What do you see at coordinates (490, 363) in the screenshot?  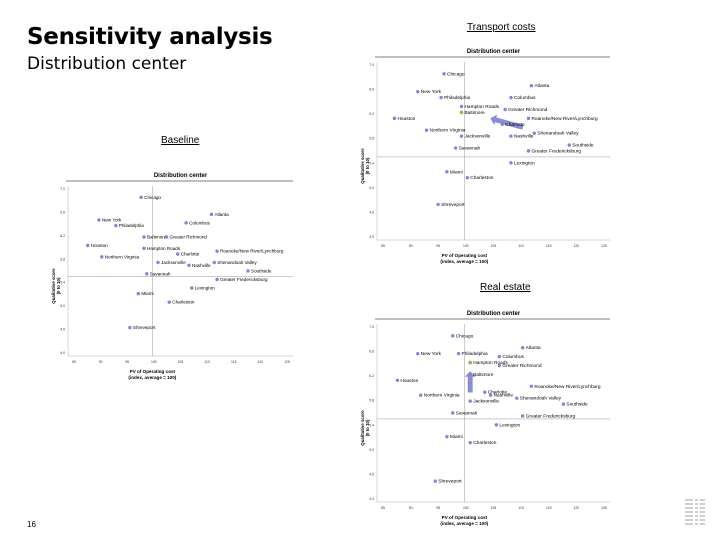 I see `point-label-hampton-roads: Hampton Roads` at bounding box center [490, 363].